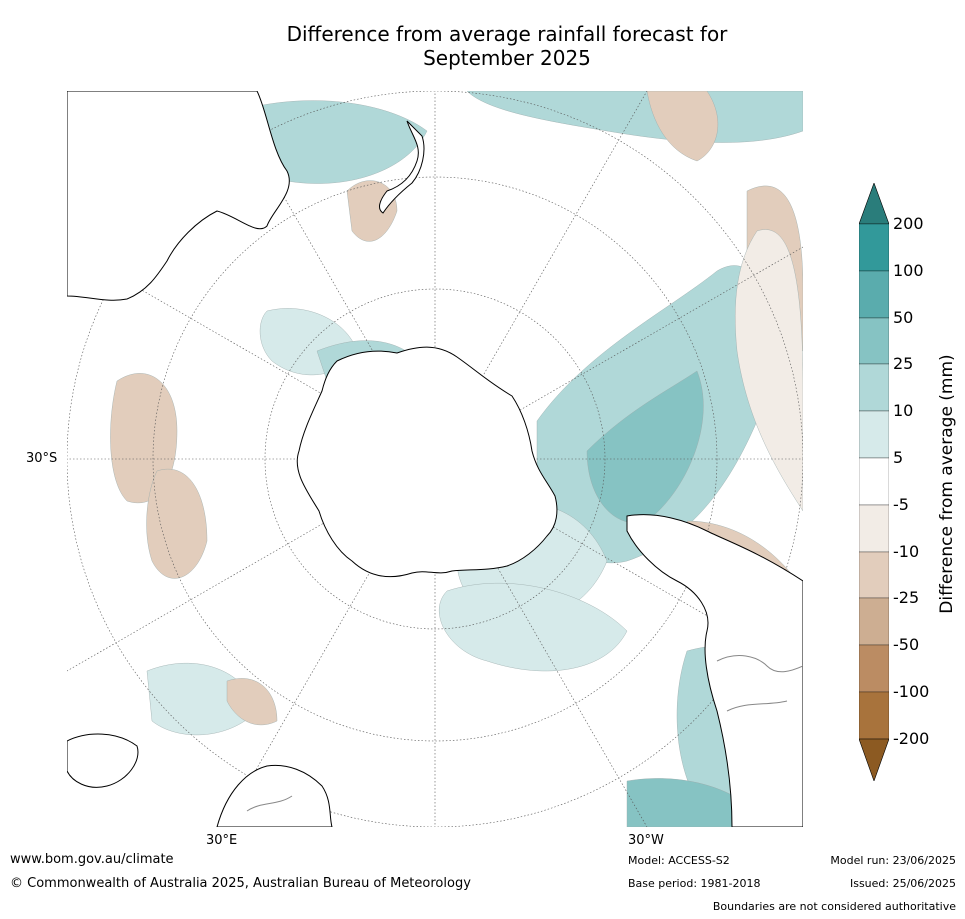  I want to click on footer-model: Model: ACCESS-S2, so click(679, 860).